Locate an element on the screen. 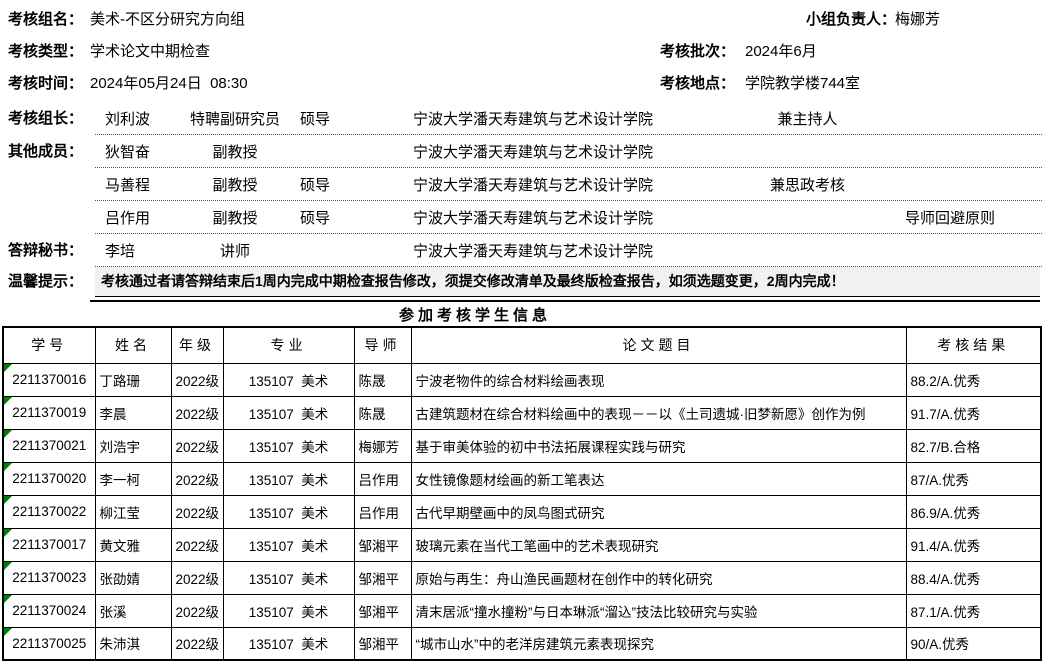  student-id: 2211370021 is located at coordinates (49, 445).